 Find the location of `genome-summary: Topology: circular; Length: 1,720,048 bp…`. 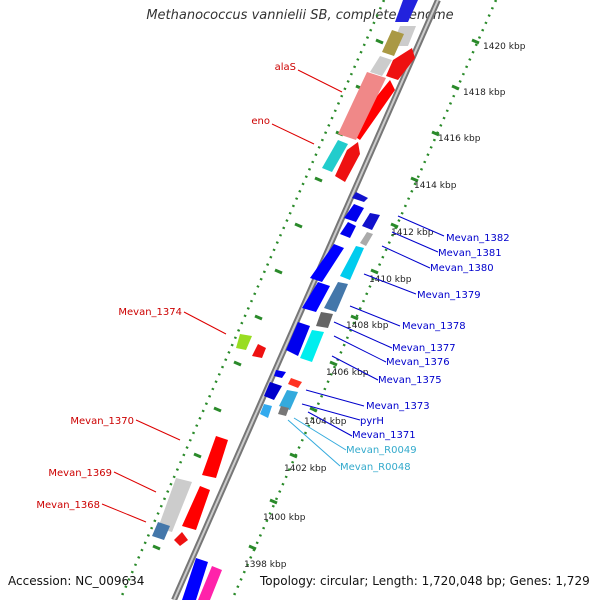

genome-summary: Topology: circular; Length: 1,720,048 bp… is located at coordinates (425, 581).